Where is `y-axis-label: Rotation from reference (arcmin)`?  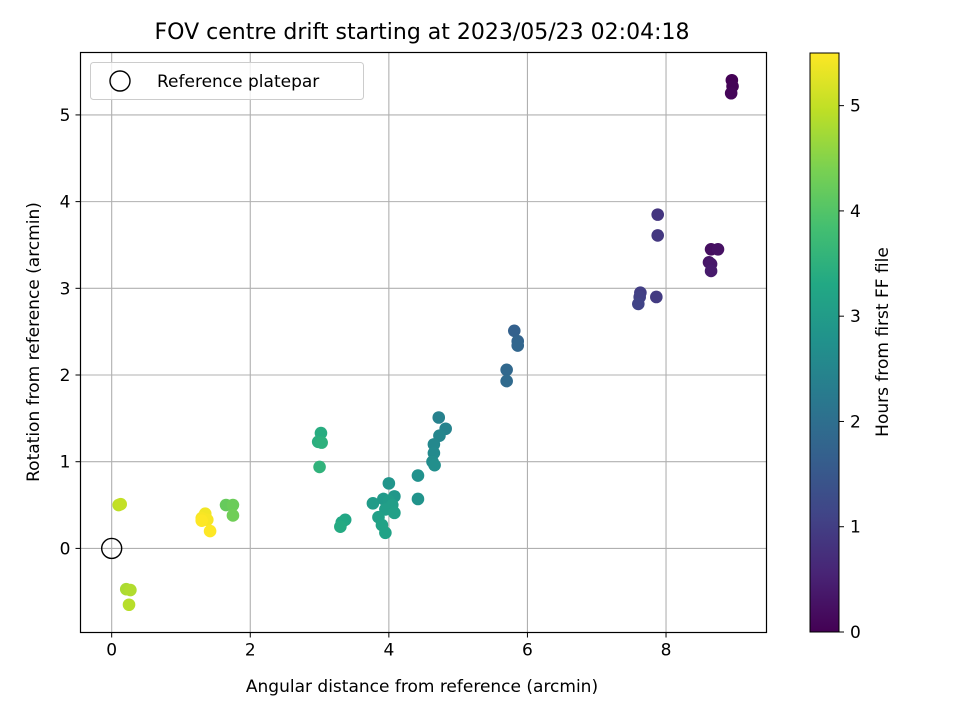 y-axis-label: Rotation from reference (arcmin) is located at coordinates (34, 342).